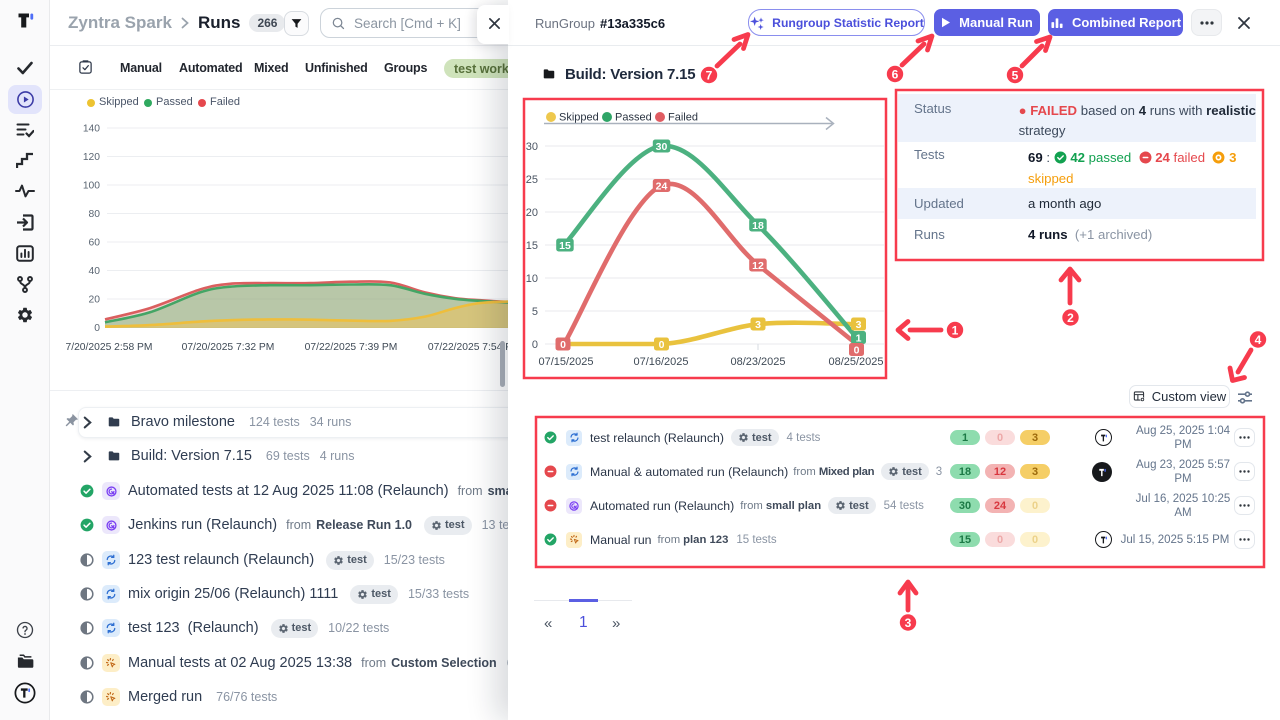  I want to click on svg-text: 60, so click(95, 243).